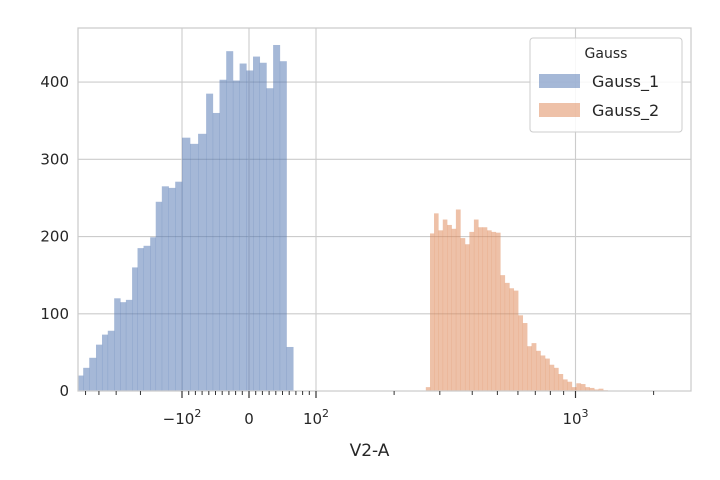 This screenshot has height=480, width=720. What do you see at coordinates (316, 417) in the screenshot?
I see `x-tick-label: 10²` at bounding box center [316, 417].